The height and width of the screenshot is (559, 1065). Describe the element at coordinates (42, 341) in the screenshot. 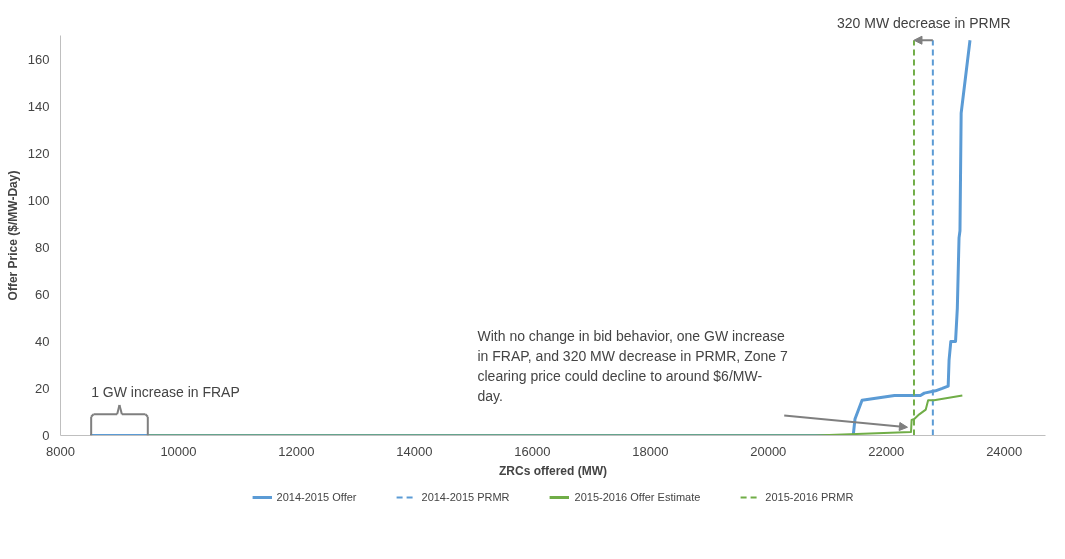

I see `y-tick-label: 40` at that location.